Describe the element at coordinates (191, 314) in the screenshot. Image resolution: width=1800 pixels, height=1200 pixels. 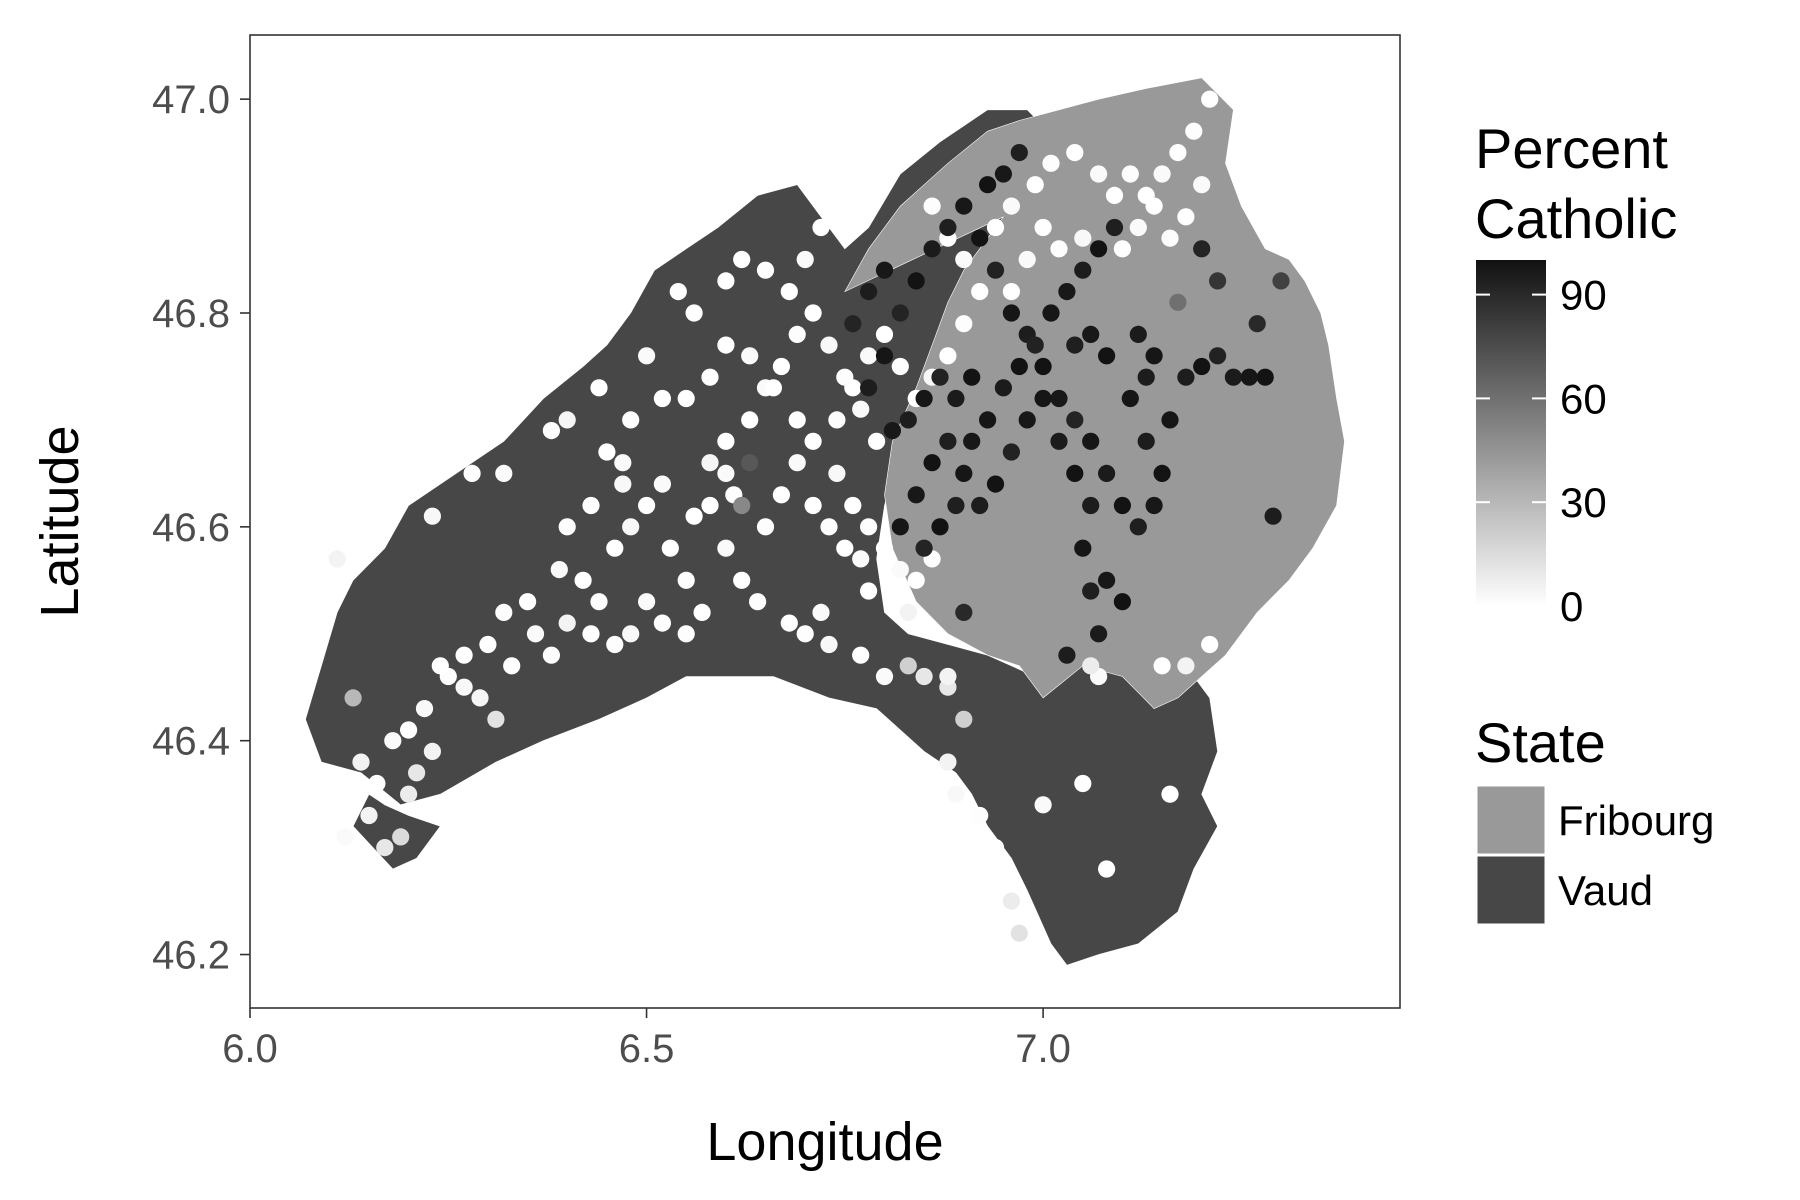
I see `y-tick-label: 46.8` at that location.